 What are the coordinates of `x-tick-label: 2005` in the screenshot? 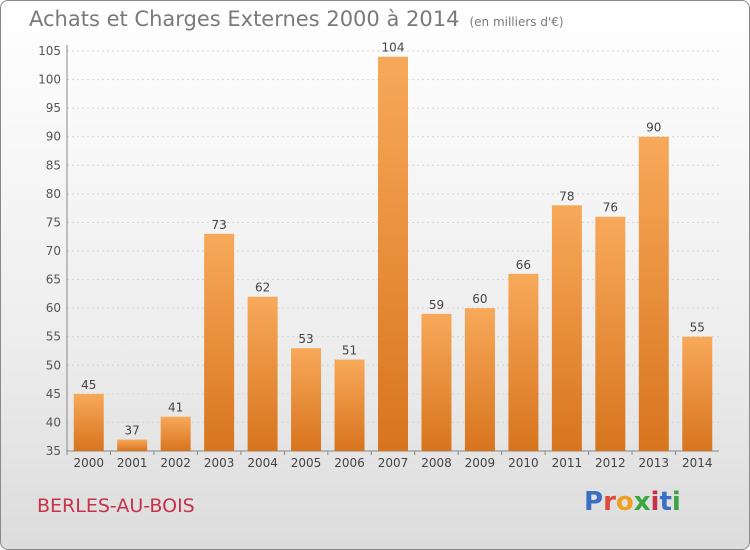 It's located at (306, 463).